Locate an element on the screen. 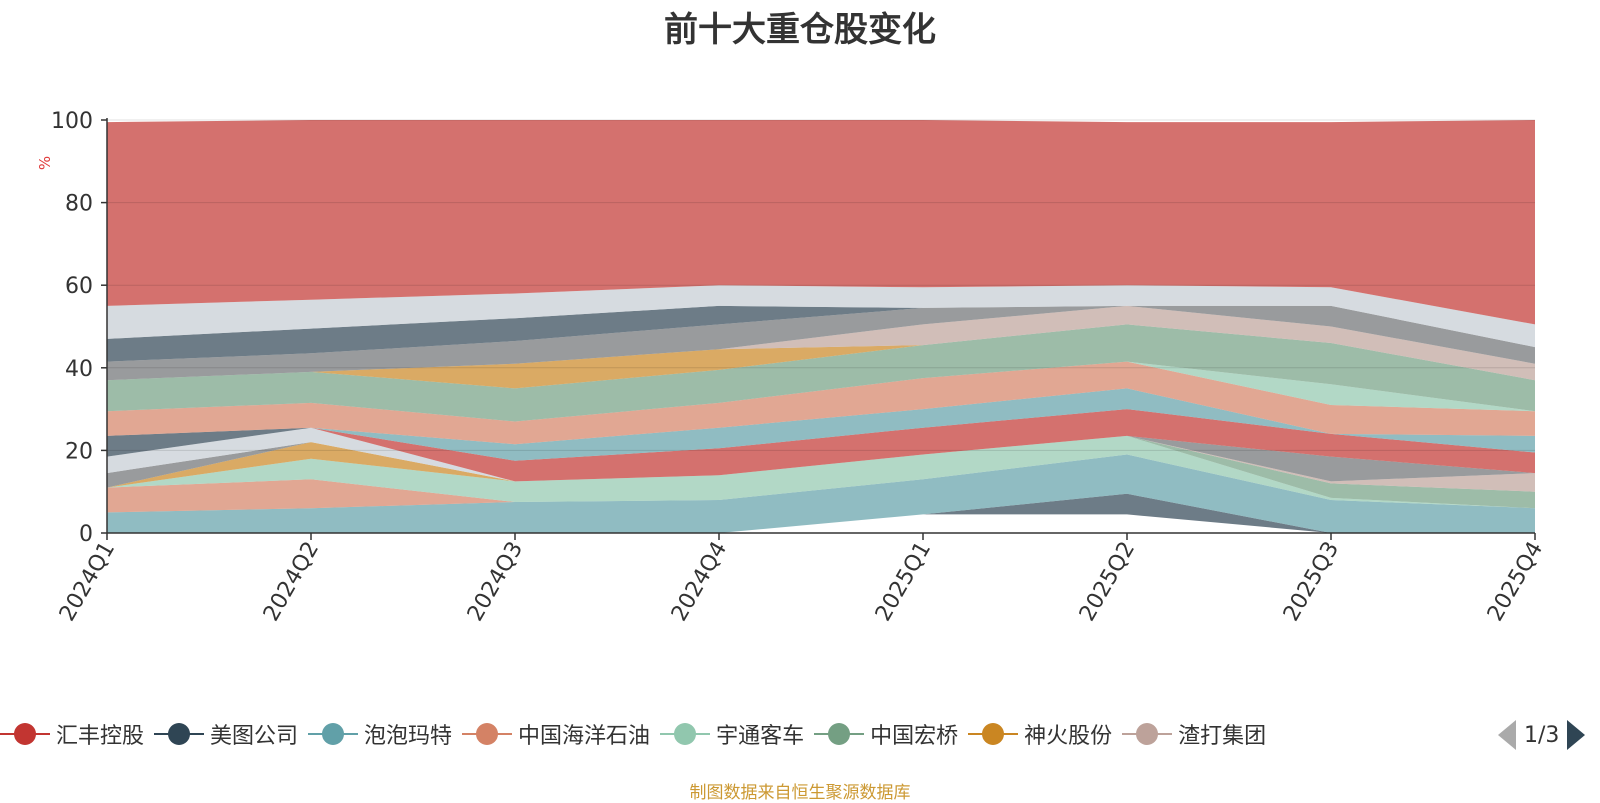 The height and width of the screenshot is (803, 1600). y-tick-label: 20 is located at coordinates (79, 451).